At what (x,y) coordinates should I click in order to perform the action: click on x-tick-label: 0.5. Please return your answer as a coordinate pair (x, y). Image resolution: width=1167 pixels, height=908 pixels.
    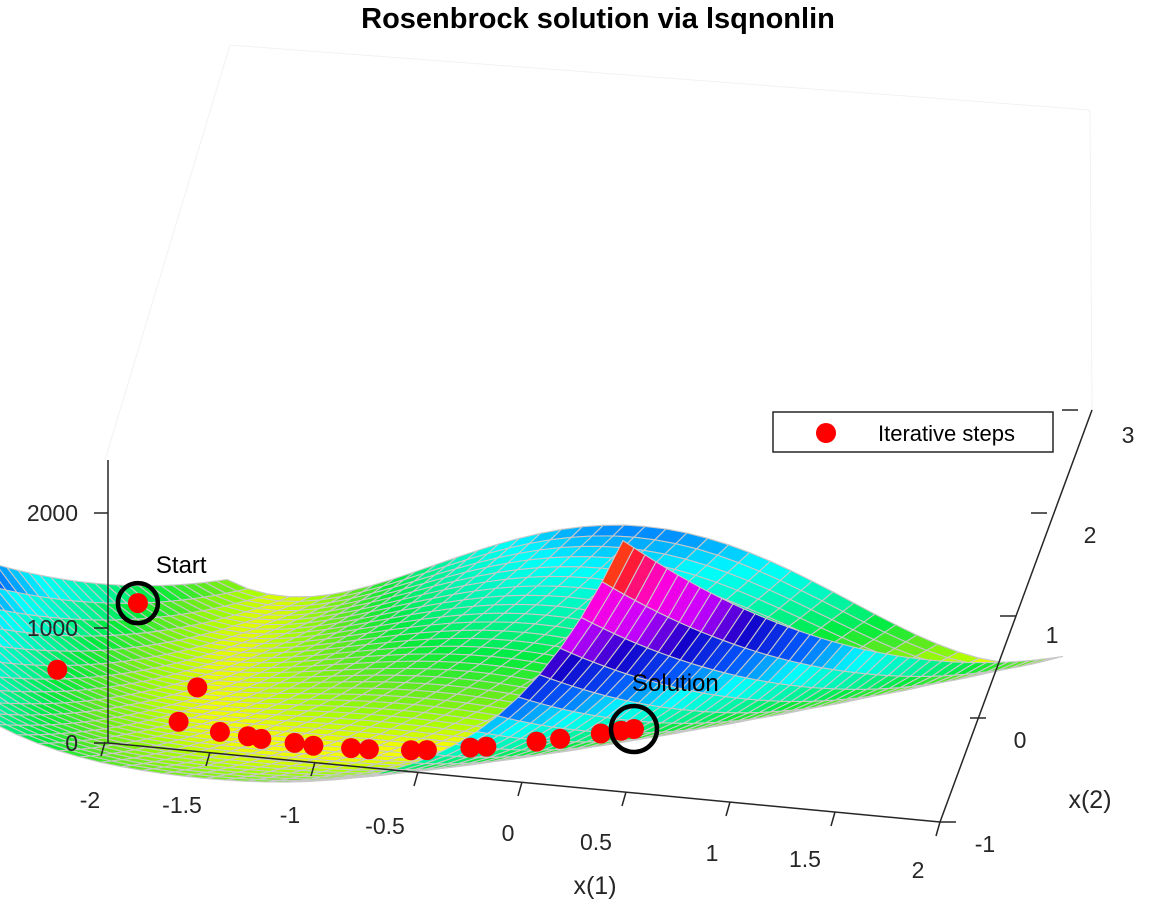
    Looking at the image, I should click on (596, 842).